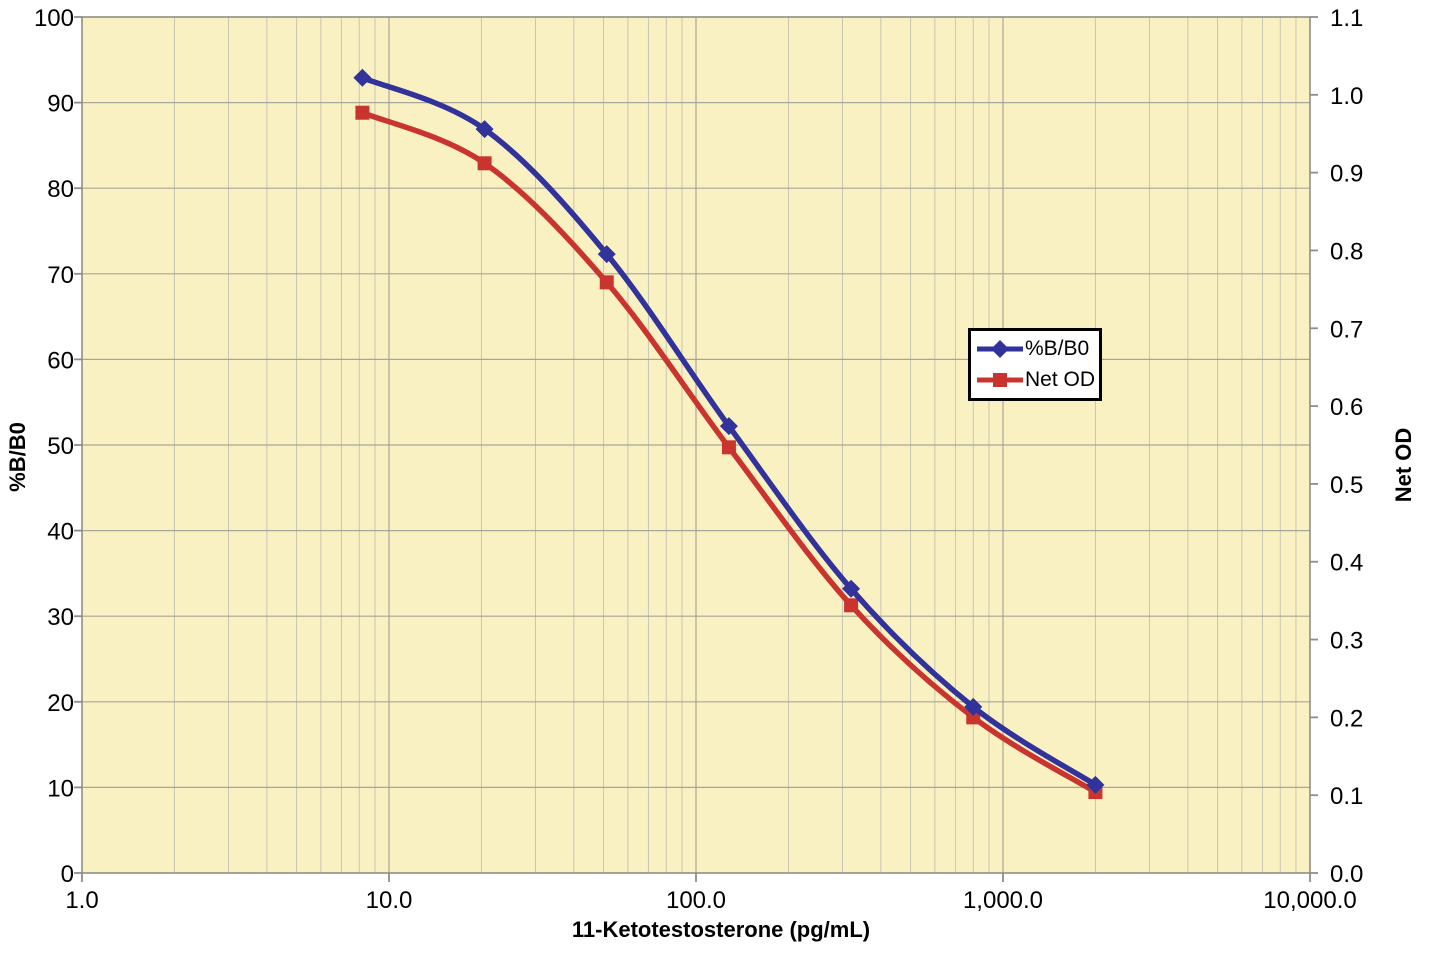  I want to click on y-left-tick-label: 30, so click(60, 617).